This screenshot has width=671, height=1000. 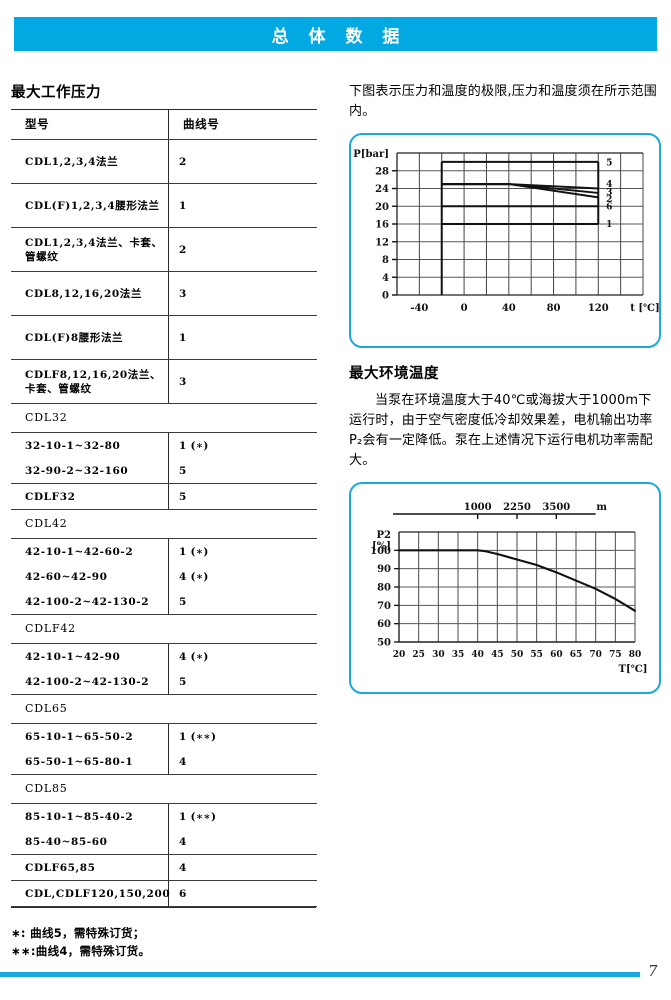 What do you see at coordinates (90, 868) in the screenshot?
I see `cell-model: CDLF65,85` at bounding box center [90, 868].